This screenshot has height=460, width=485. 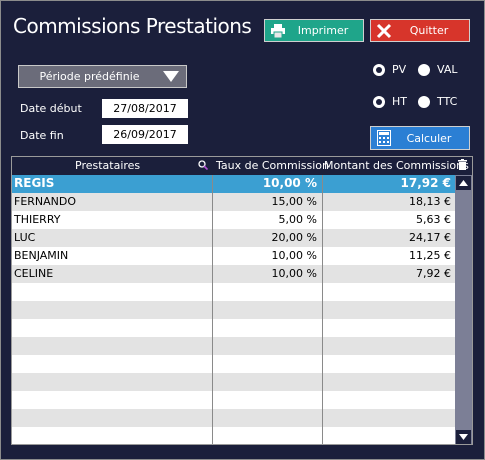 I want to click on cell-taux: 5,00 %, so click(x=297, y=219).